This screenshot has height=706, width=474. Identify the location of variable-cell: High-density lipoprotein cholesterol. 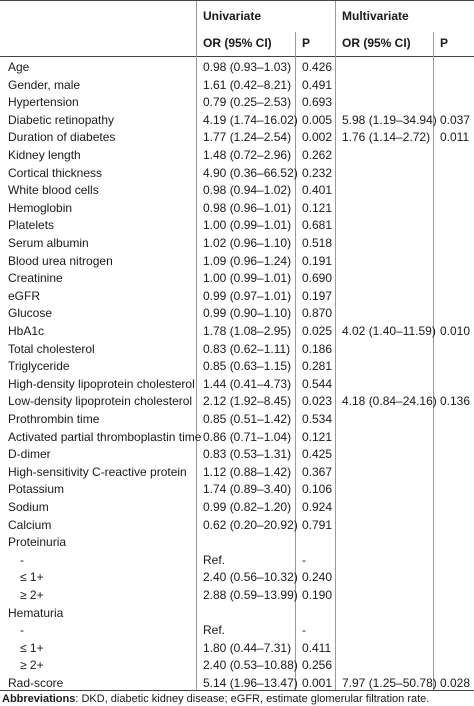
(101, 383).